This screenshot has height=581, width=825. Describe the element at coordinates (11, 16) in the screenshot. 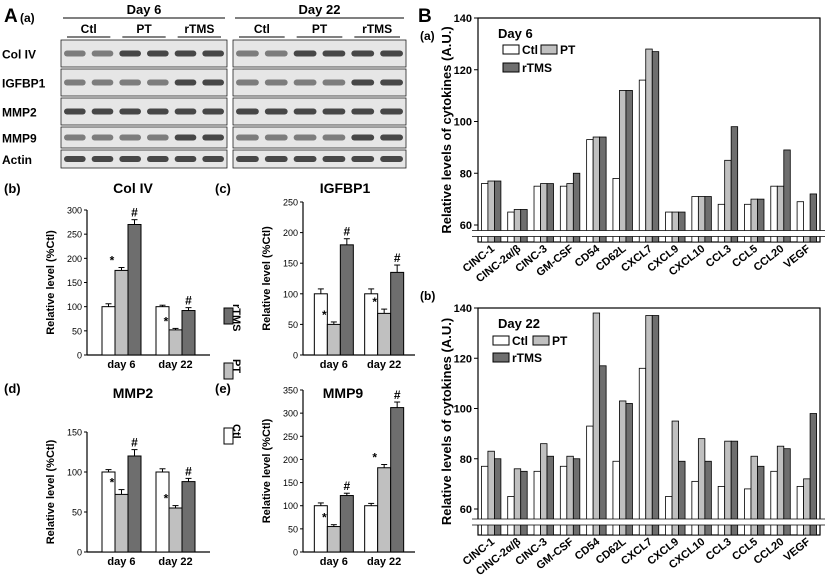

I see `panel-label-A: A` at that location.